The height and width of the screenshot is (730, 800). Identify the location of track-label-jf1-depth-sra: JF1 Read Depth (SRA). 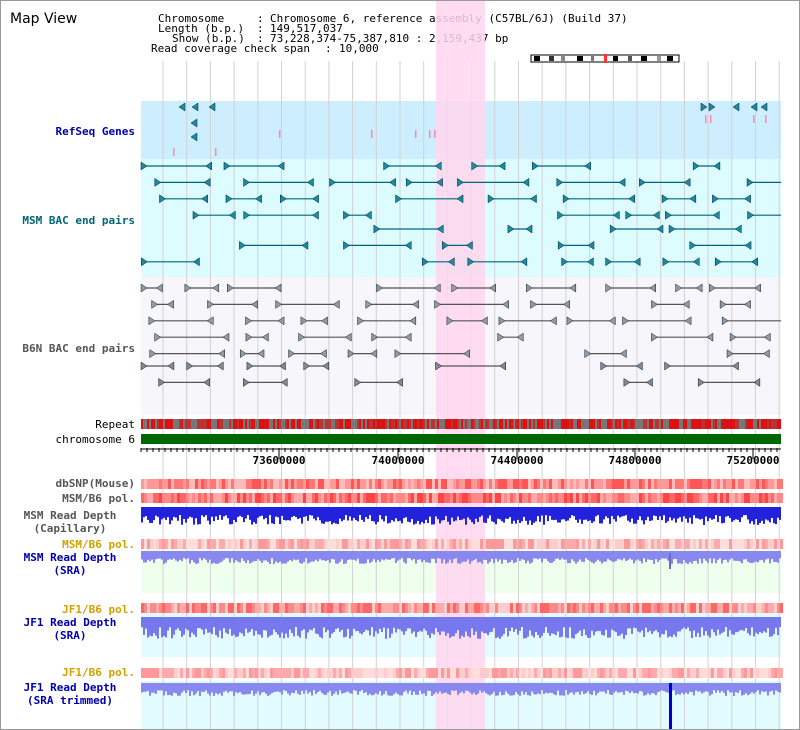
(70, 629).